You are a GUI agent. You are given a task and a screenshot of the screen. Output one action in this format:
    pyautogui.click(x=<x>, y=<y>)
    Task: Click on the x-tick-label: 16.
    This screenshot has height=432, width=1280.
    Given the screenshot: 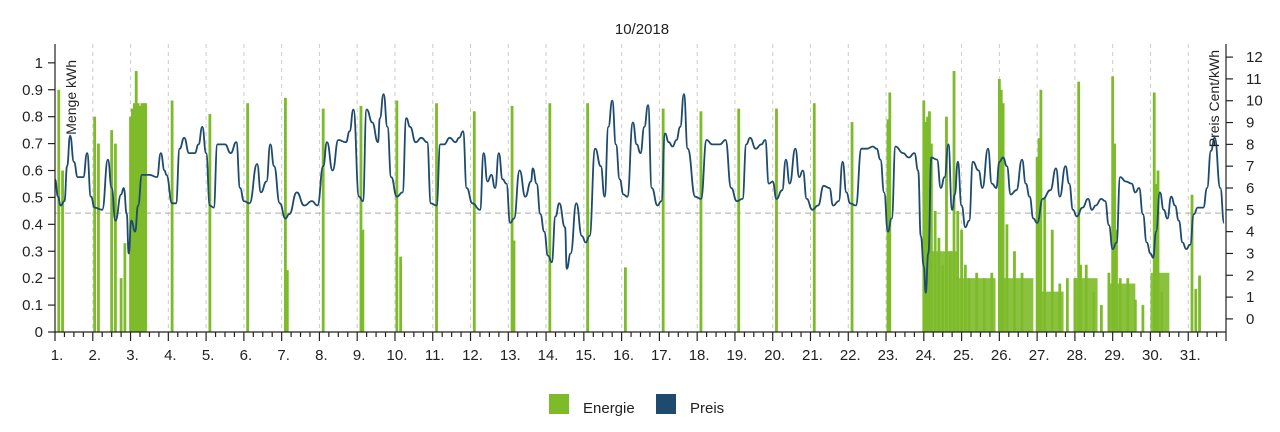 What is the action you would take?
    pyautogui.click(x=623, y=355)
    